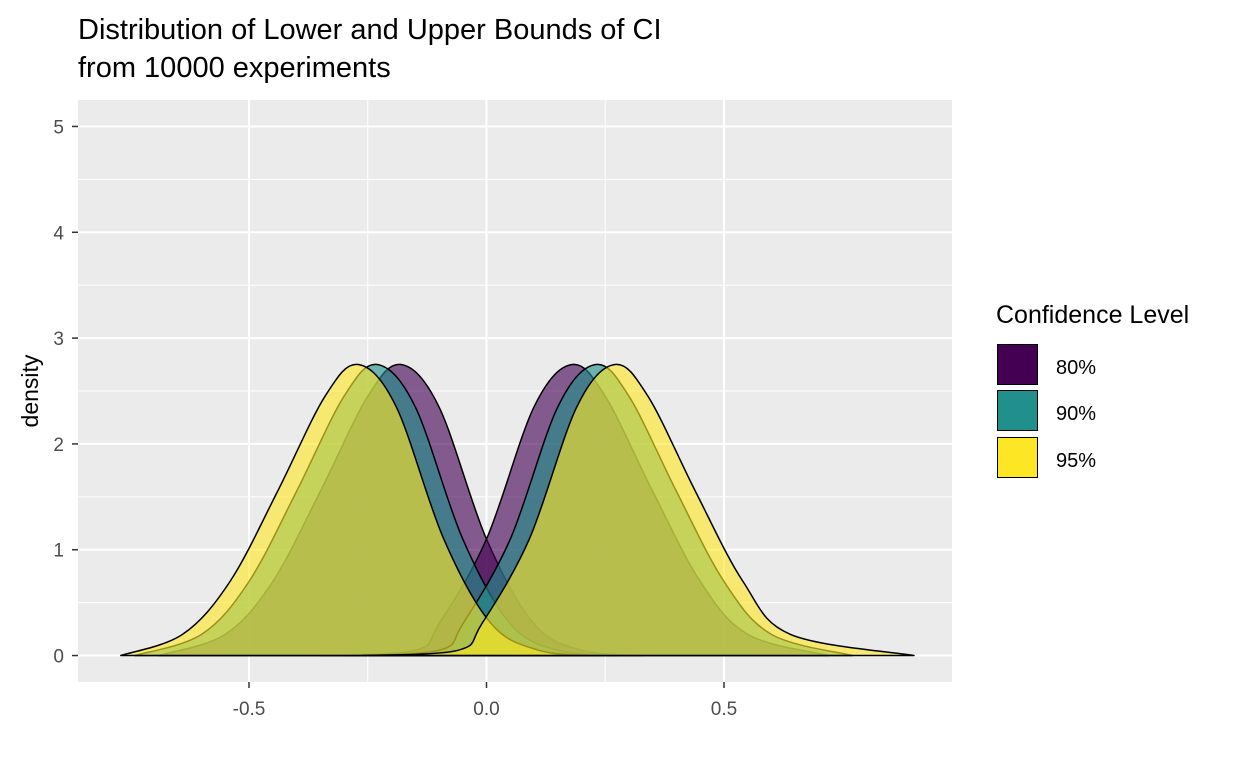  I want to click on y-axis-label: density, so click(30, 390).